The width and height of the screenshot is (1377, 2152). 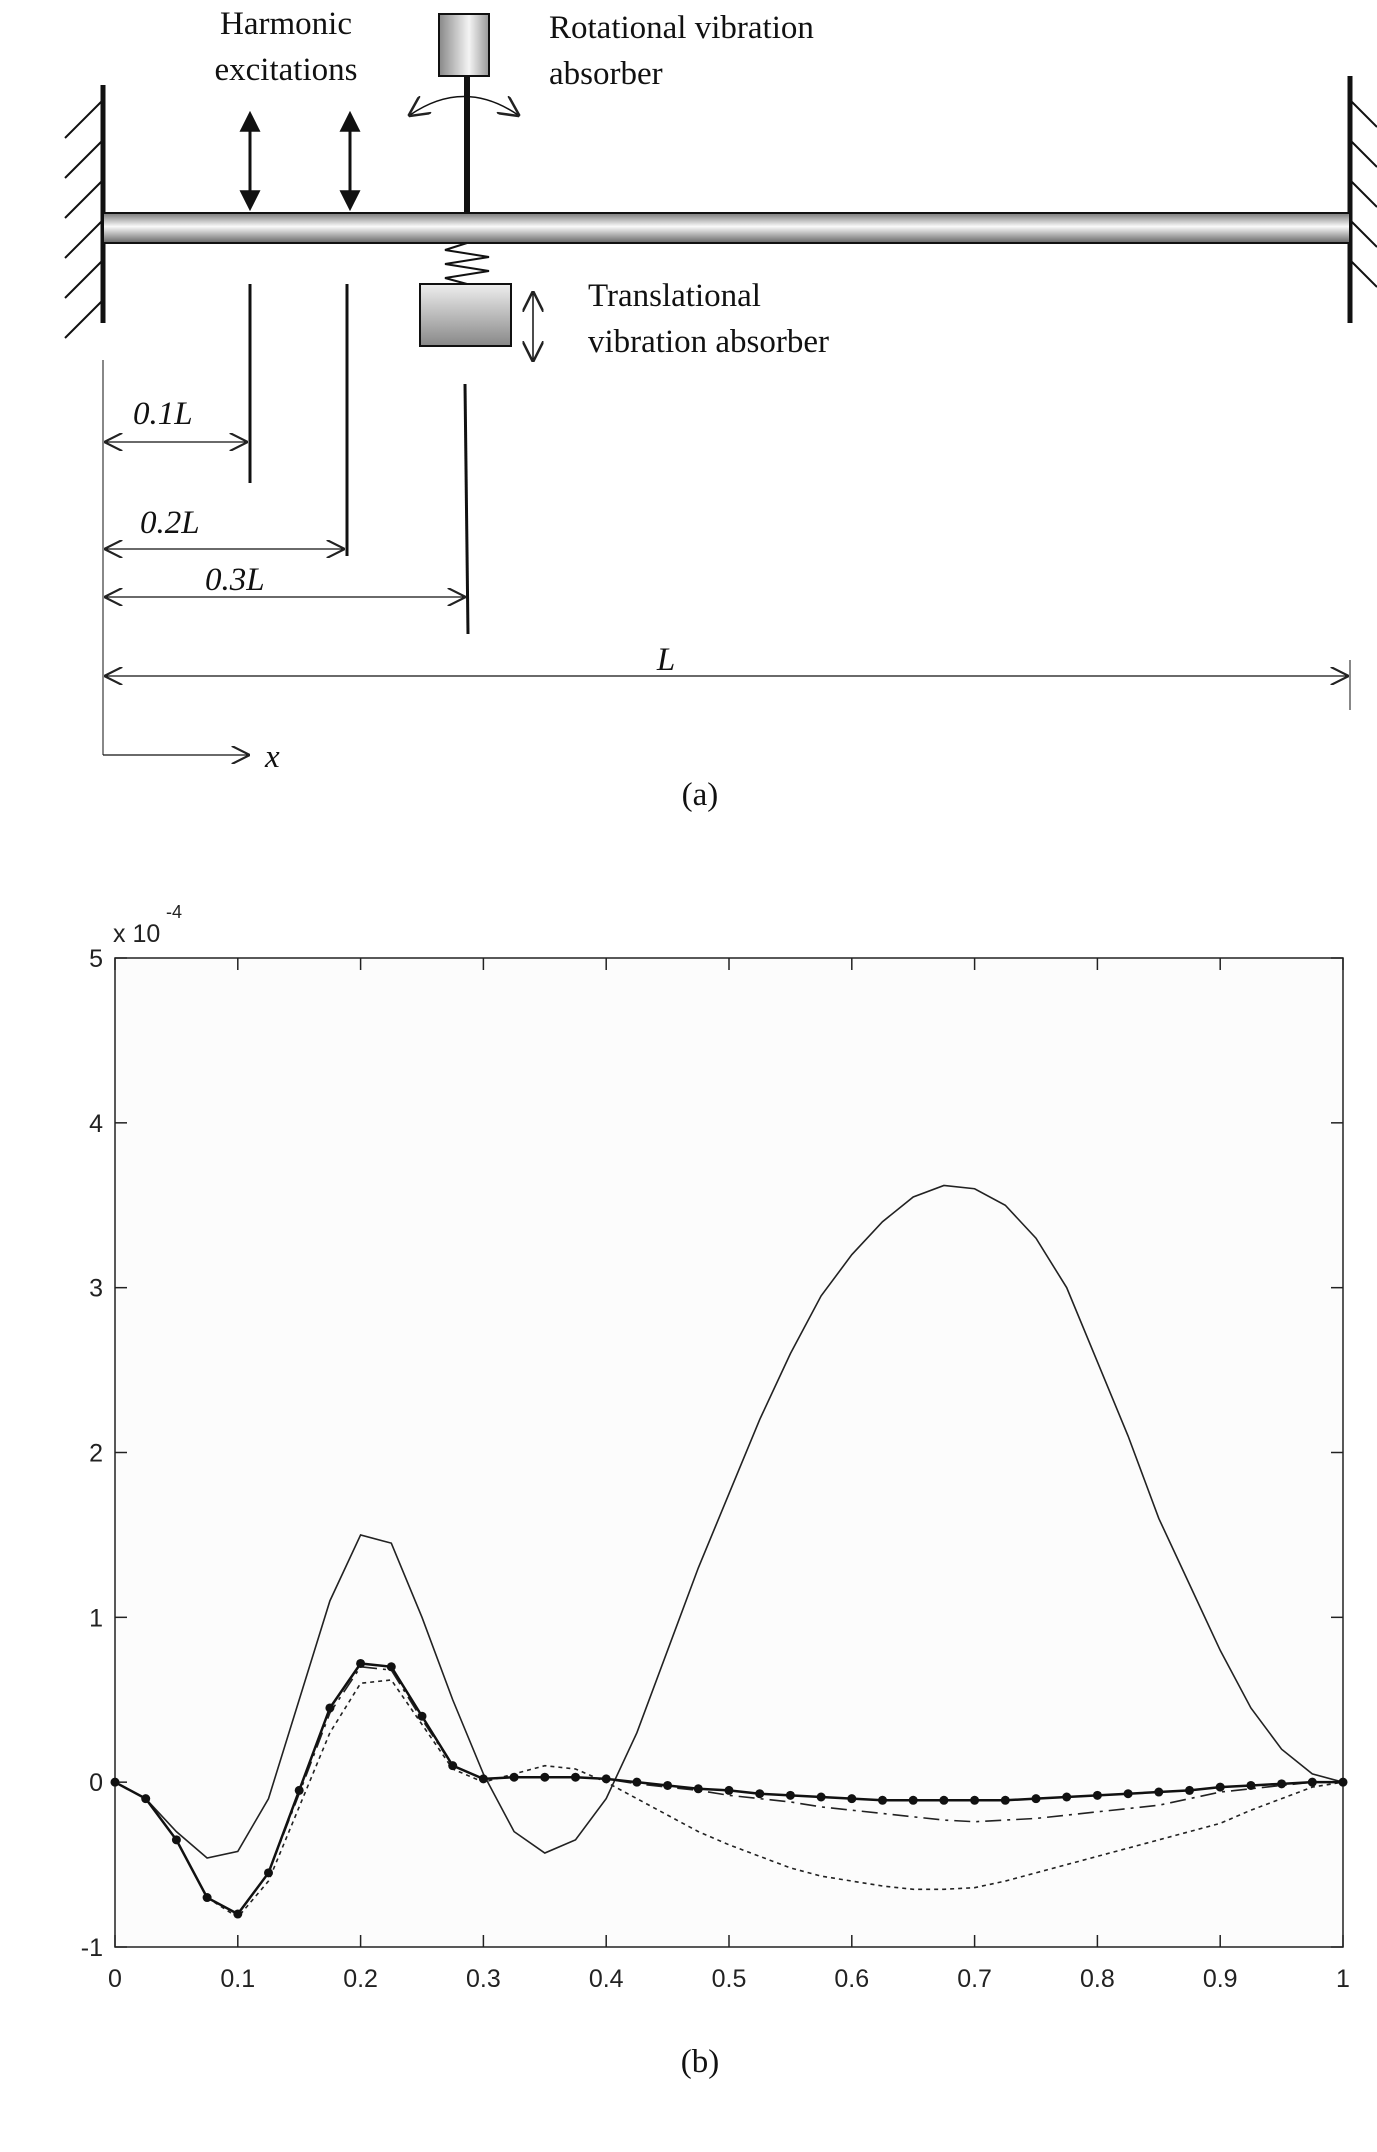 What do you see at coordinates (96, 1783) in the screenshot?
I see `y-tick-label: 0` at bounding box center [96, 1783].